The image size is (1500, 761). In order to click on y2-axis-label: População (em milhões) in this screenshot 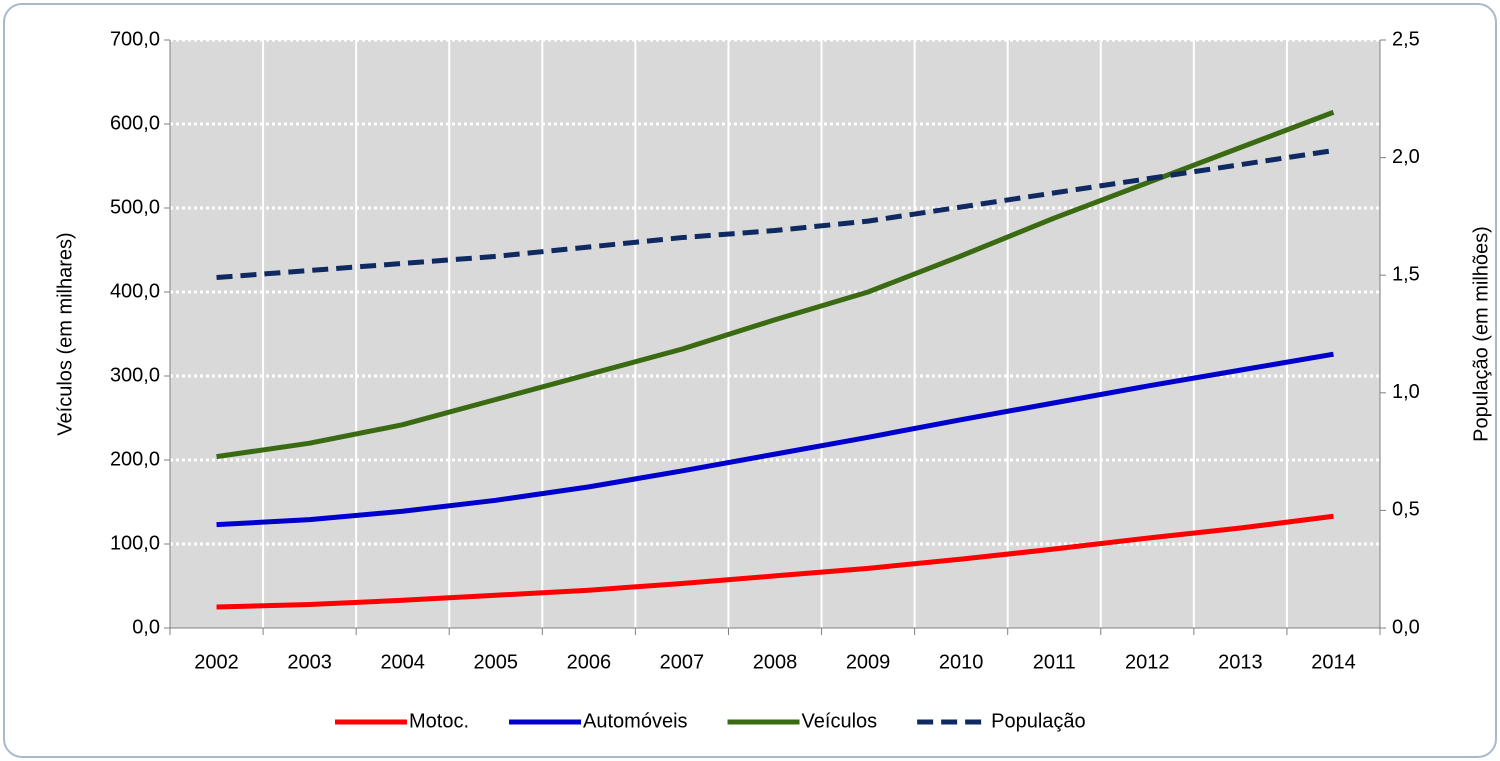, I will do `click(1481, 334)`.